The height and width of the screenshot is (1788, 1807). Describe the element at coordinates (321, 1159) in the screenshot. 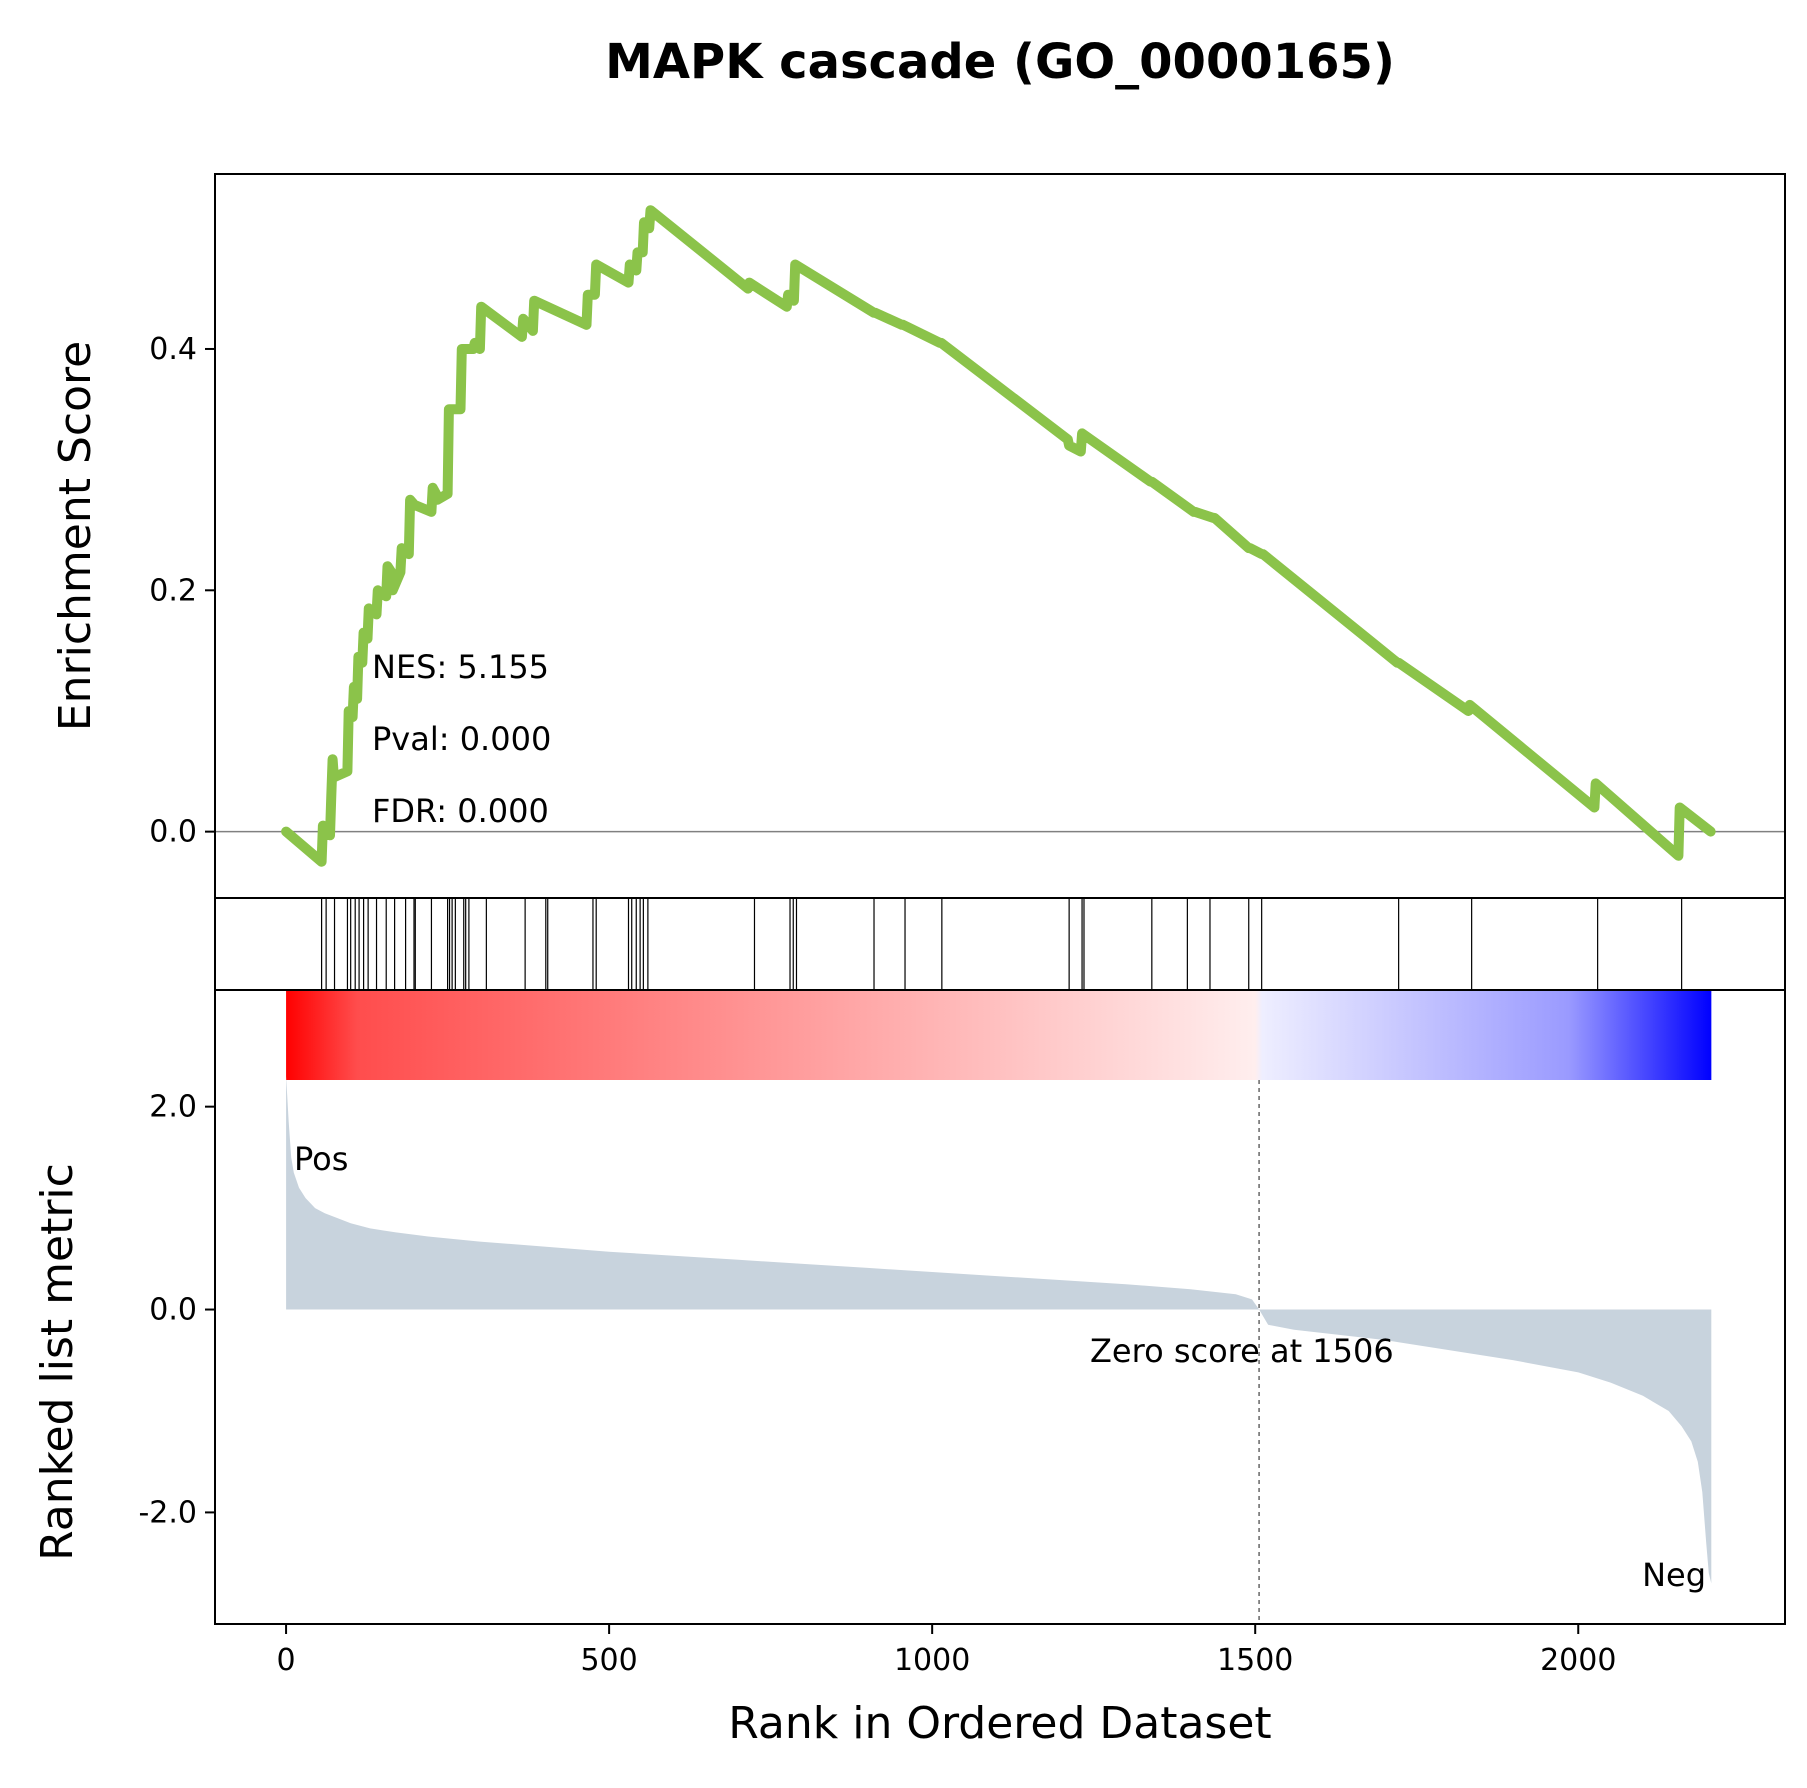

I see `pos-label: Pos` at that location.